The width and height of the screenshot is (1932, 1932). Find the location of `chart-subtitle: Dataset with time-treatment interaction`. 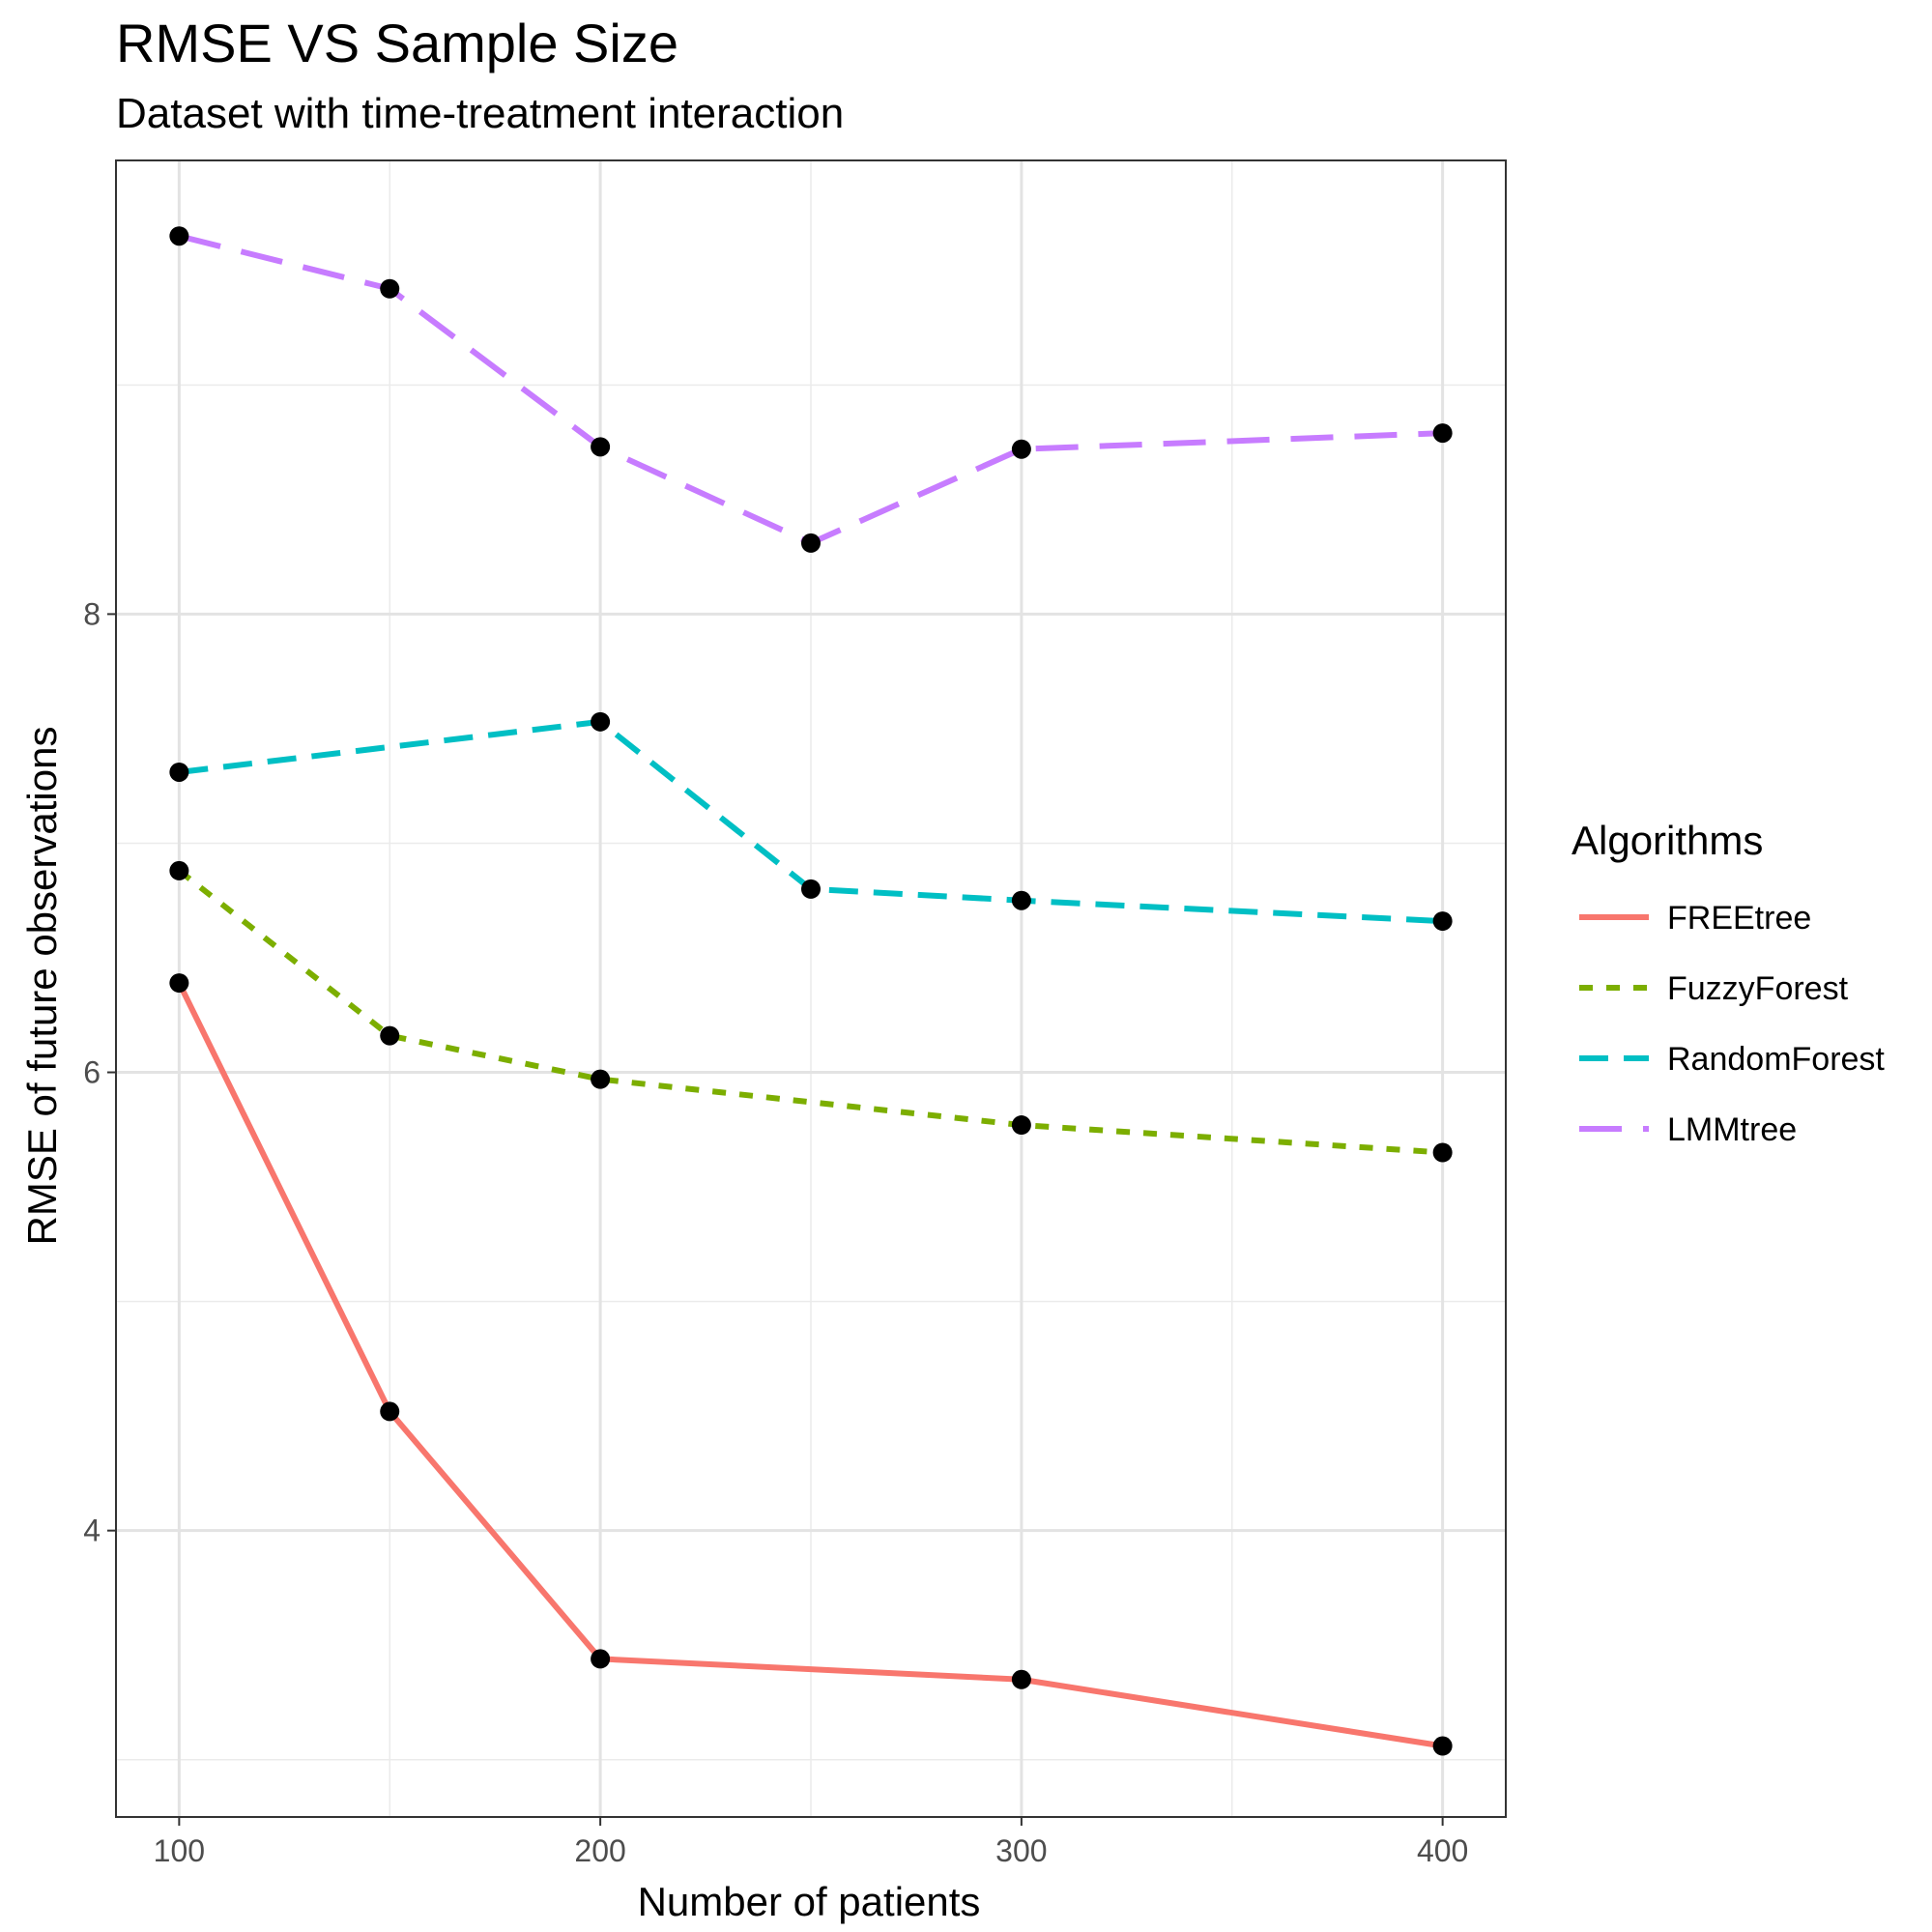

chart-subtitle: Dataset with time-treatment interaction is located at coordinates (480, 113).